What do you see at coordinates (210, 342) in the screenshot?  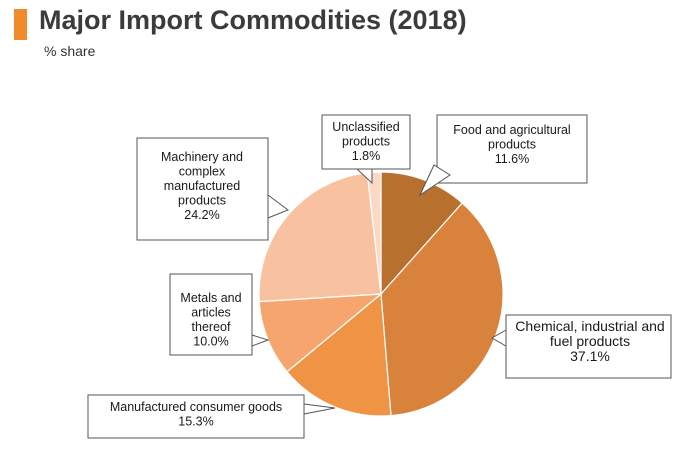 I see `slice-value-label: 10.0%` at bounding box center [210, 342].